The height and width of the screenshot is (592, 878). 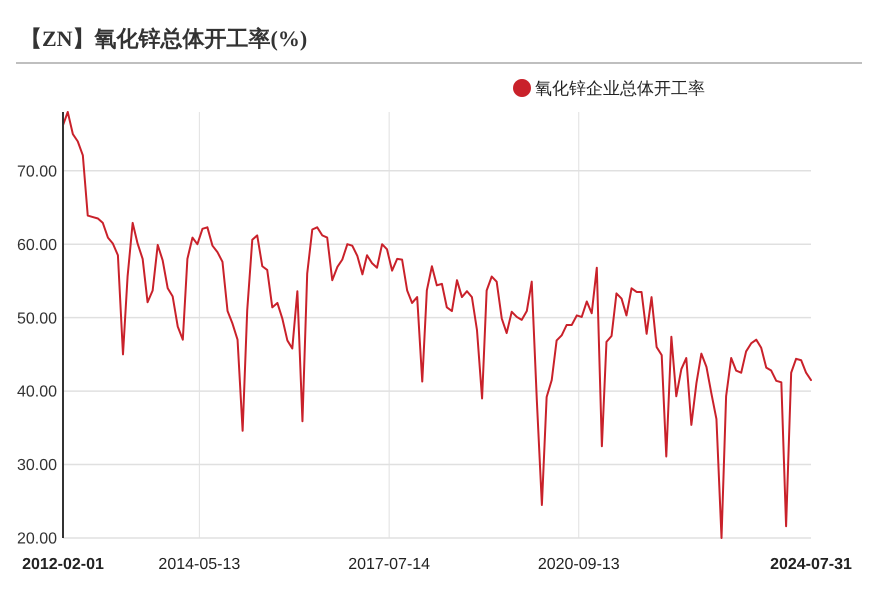 What do you see at coordinates (164, 38) in the screenshot?
I see `chart-title: 【ZN】氧化锌总体开工率(%)` at bounding box center [164, 38].